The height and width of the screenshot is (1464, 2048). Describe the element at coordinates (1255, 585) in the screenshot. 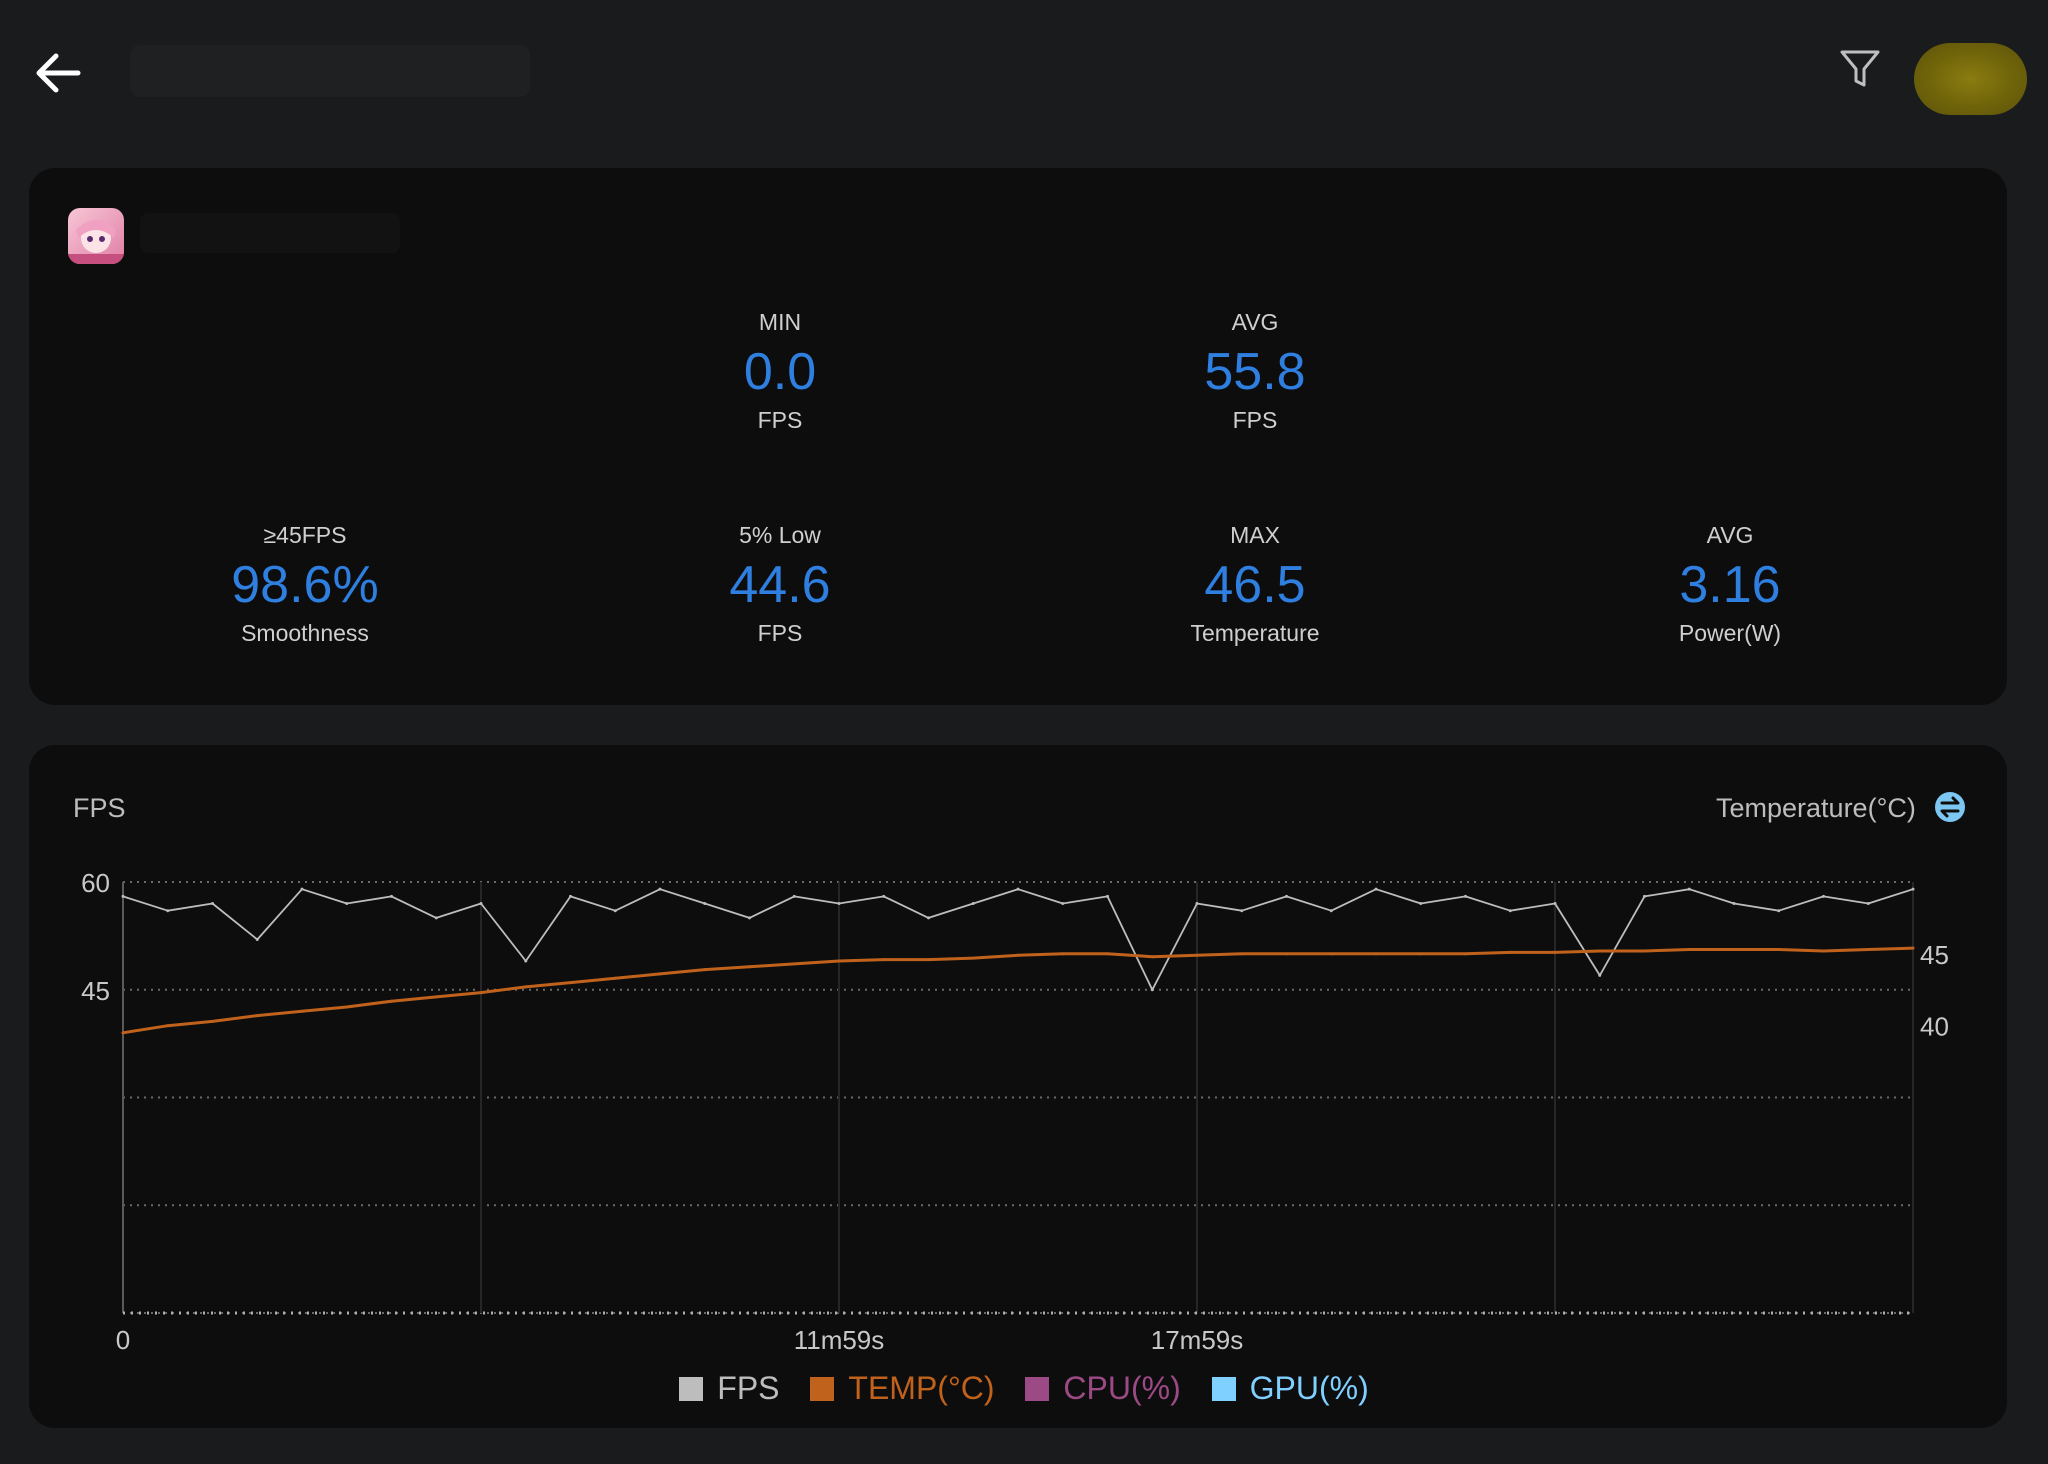

I see `stat-value: 46.5` at that location.